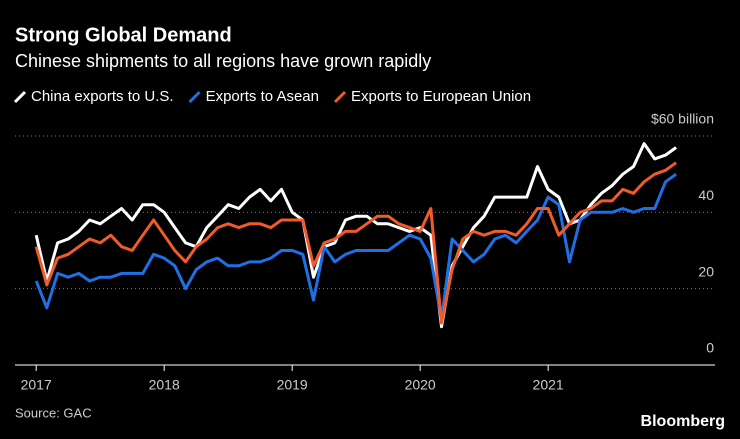 The image size is (740, 439). I want to click on y-tick-label: 20, so click(706, 271).